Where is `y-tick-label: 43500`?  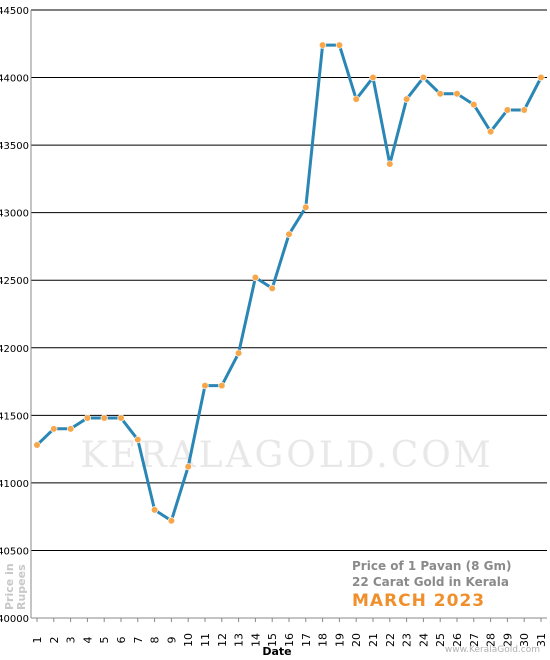
y-tick-label: 43500 is located at coordinates (14, 146).